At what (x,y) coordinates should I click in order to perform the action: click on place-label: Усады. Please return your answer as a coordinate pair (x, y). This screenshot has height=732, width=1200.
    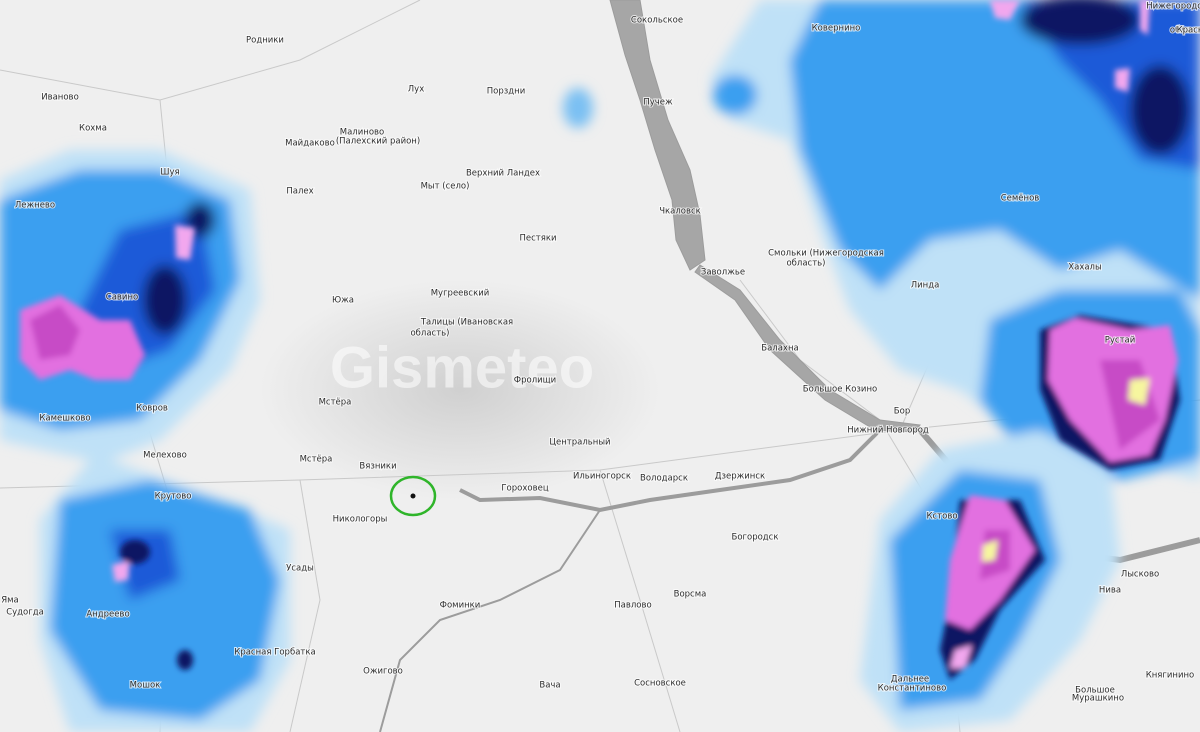
    Looking at the image, I should click on (300, 569).